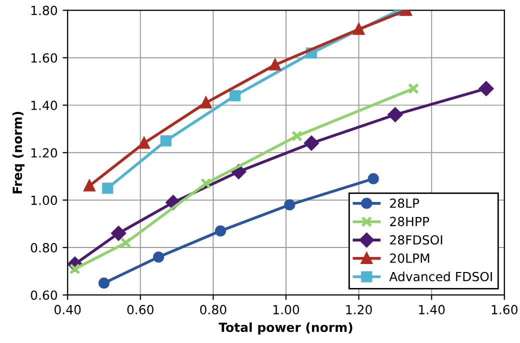 This screenshot has height=343, width=520. What do you see at coordinates (286, 309) in the screenshot?
I see `x-tick-label: 1.00` at bounding box center [286, 309].